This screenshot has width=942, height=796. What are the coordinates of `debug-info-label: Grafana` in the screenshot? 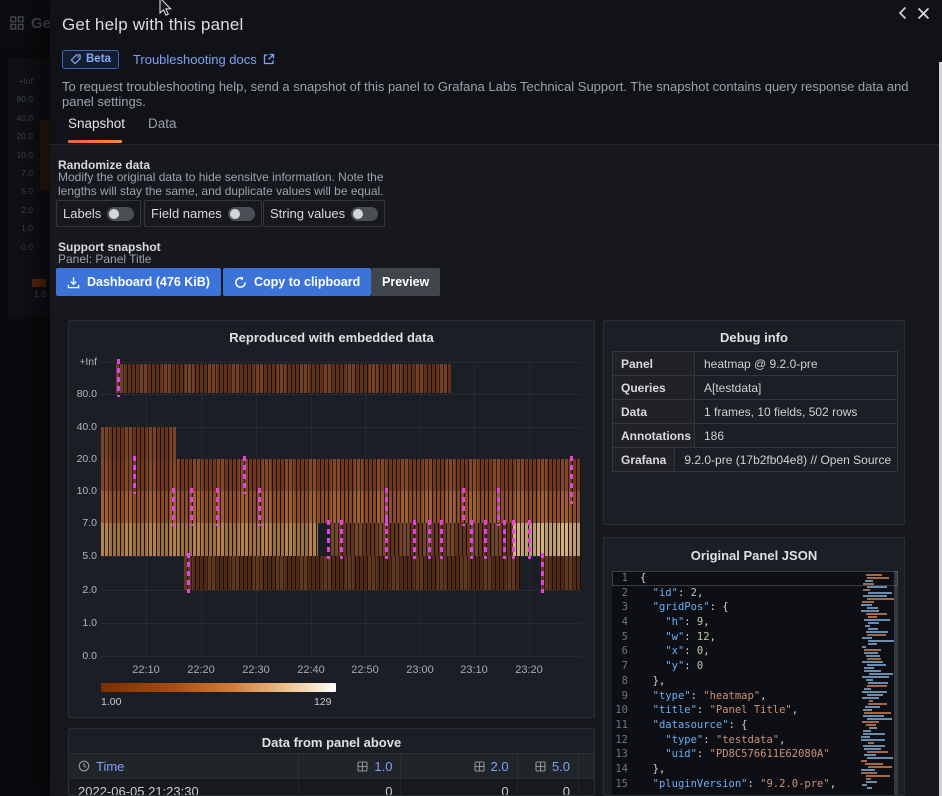 It's located at (644, 459).